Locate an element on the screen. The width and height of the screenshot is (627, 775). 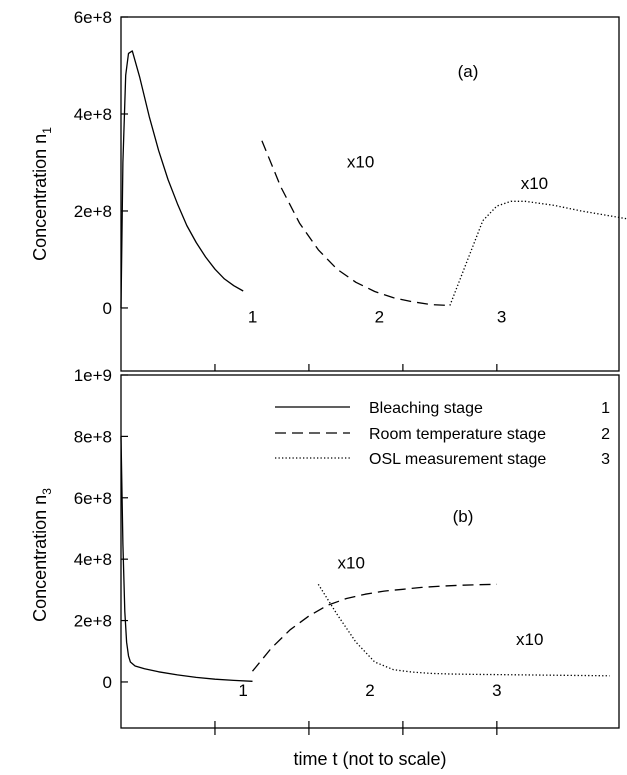
panel-a-stage-label-1: 1 is located at coordinates (252, 317).